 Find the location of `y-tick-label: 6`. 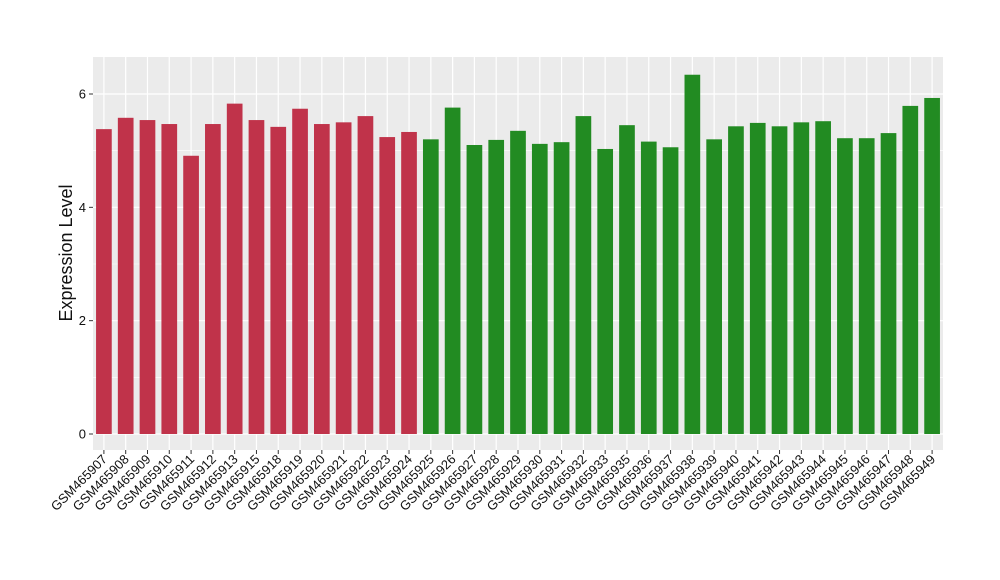

y-tick-label: 6 is located at coordinates (82, 94).